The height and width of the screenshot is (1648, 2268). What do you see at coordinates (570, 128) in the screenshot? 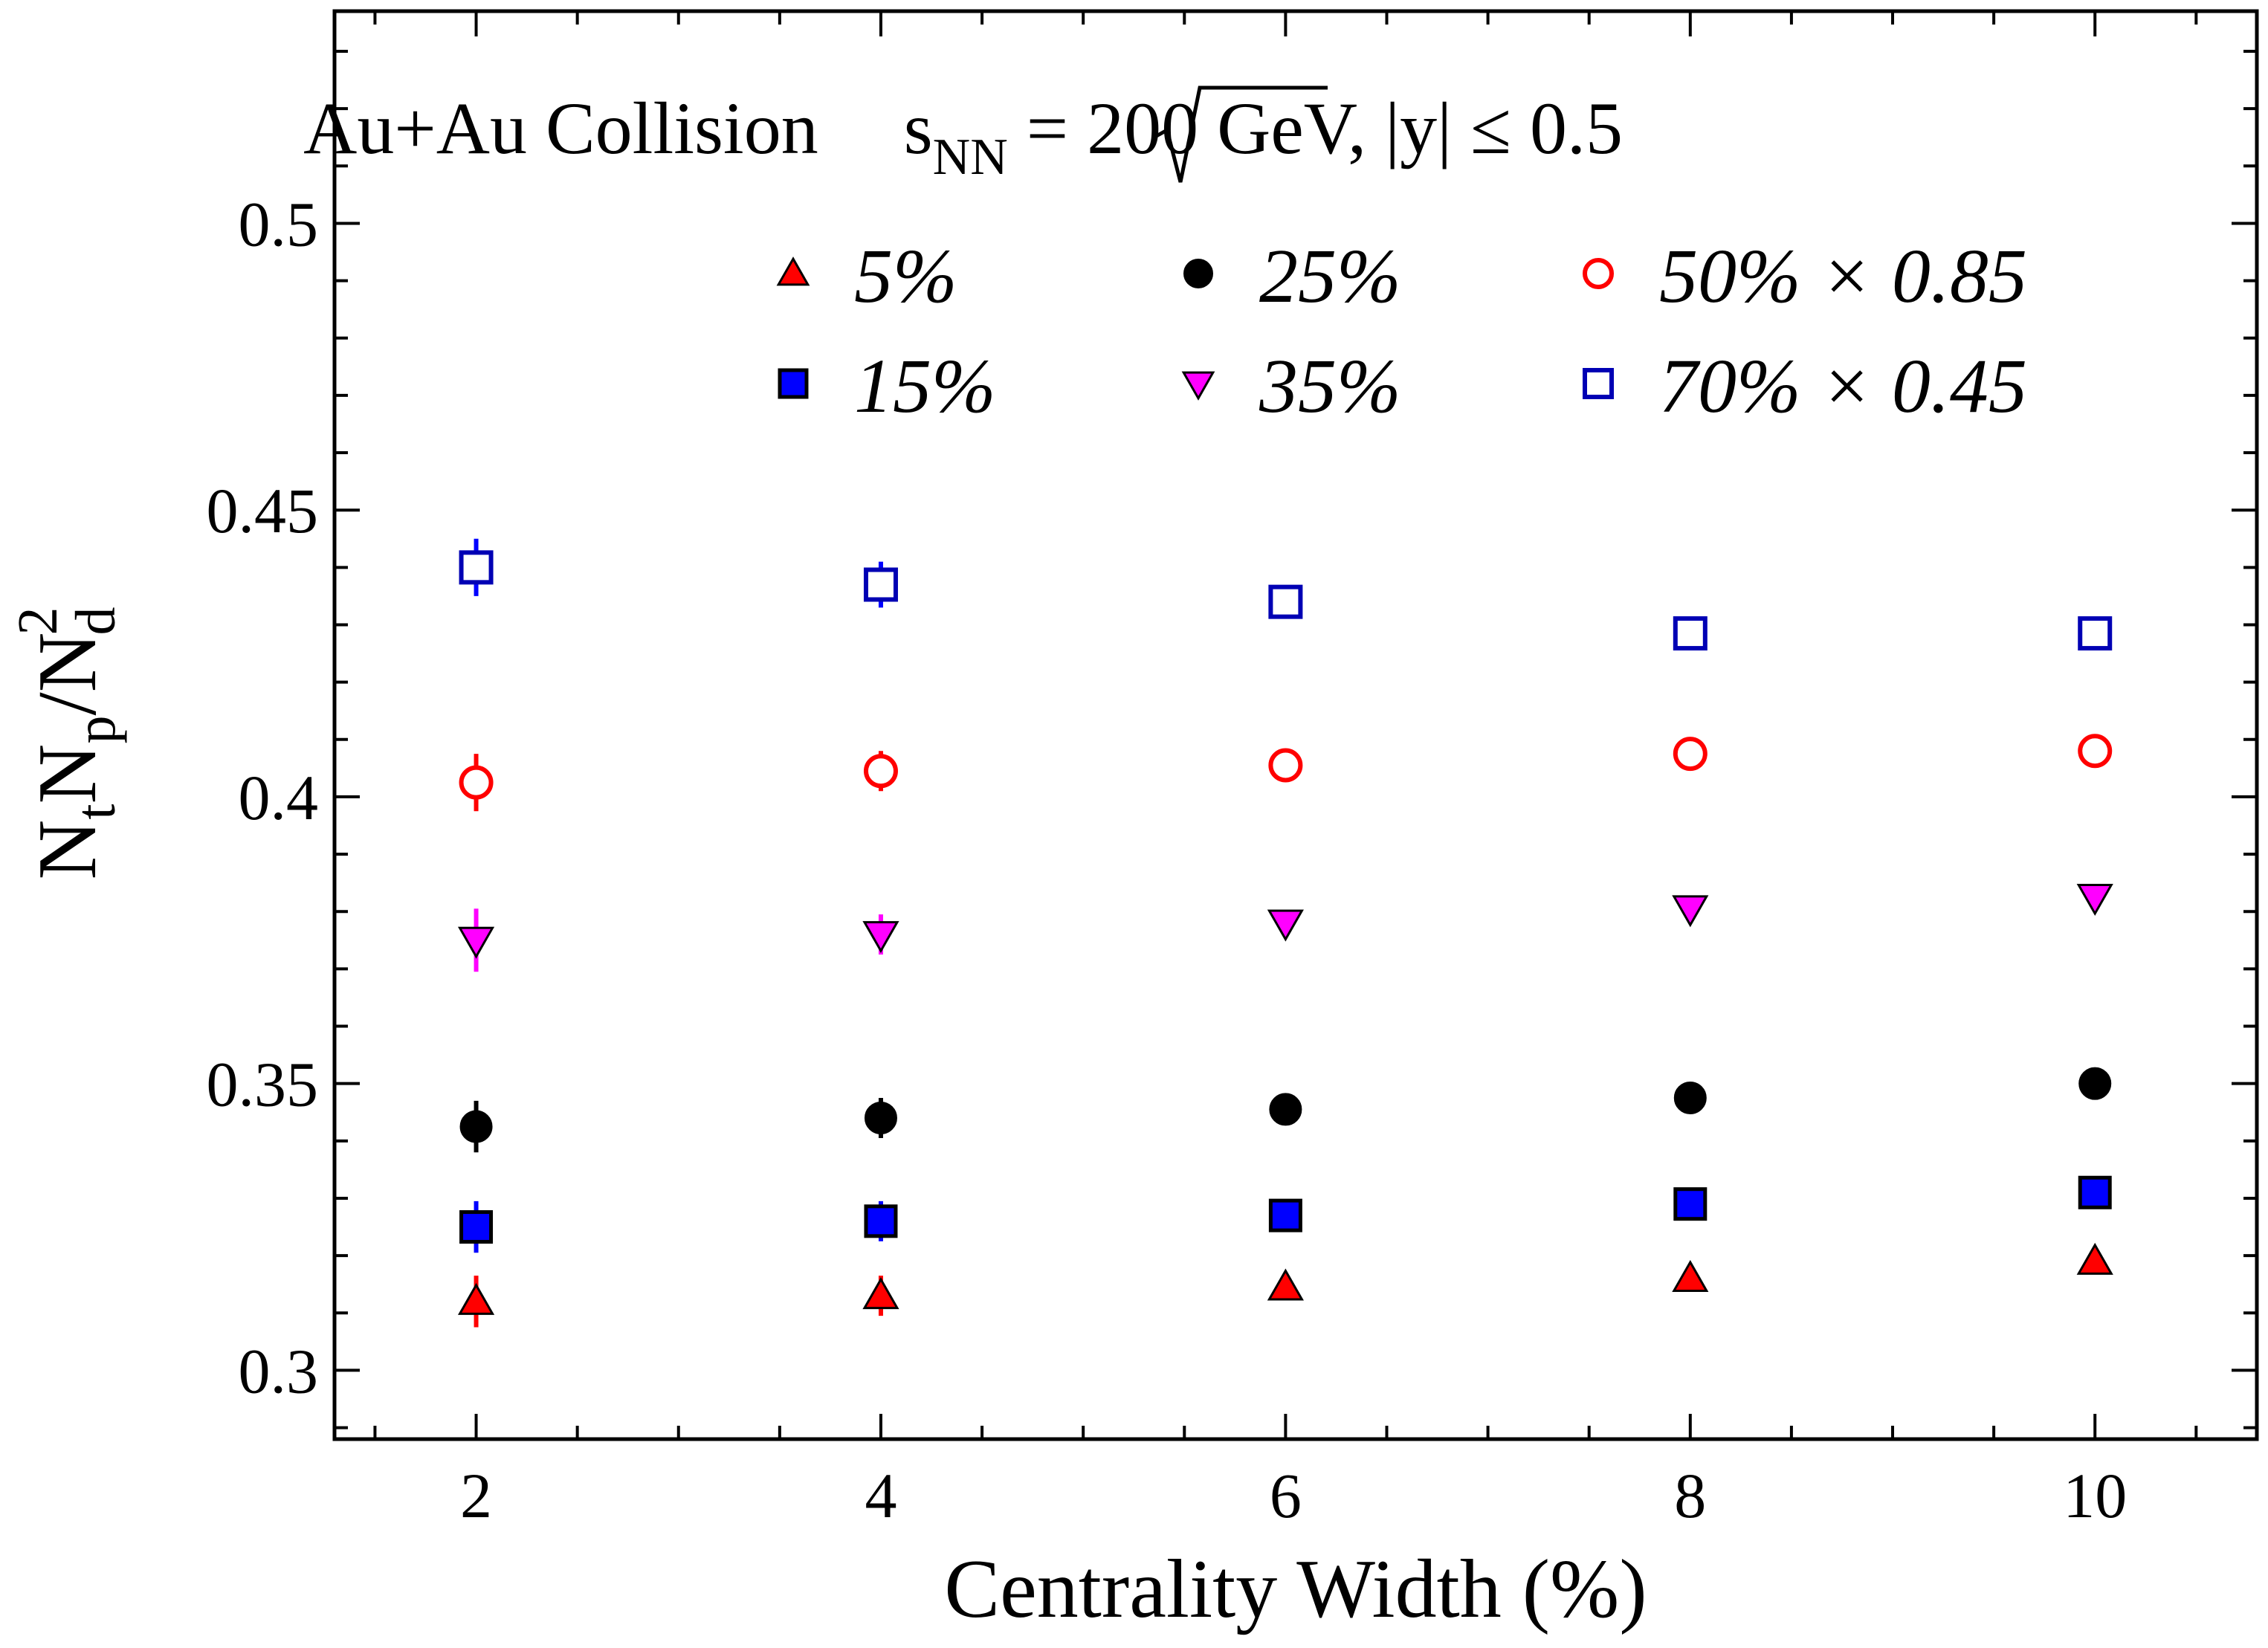
I see `chart-title-prefix: Au+Au Collision` at bounding box center [570, 128].